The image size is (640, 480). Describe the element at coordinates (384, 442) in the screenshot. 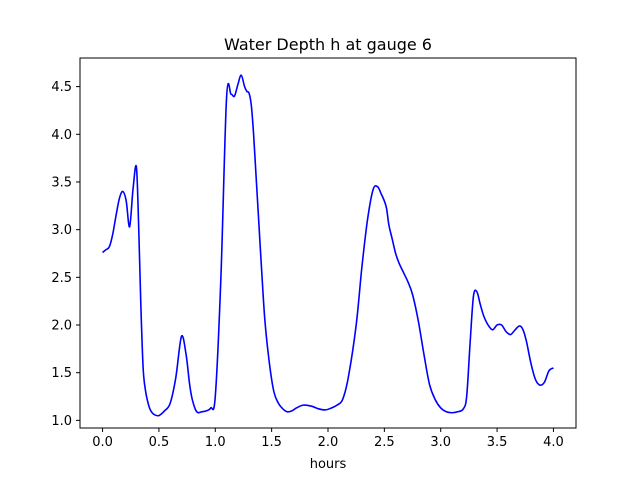

I see `x-tick-label: 2.5` at that location.